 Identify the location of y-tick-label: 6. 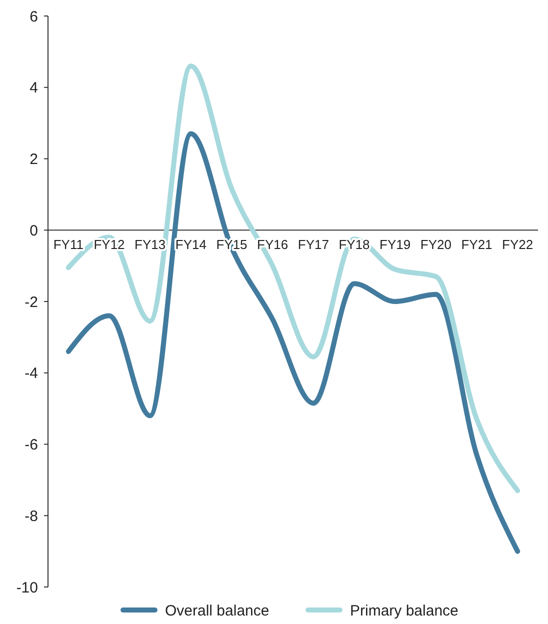
(34, 17).